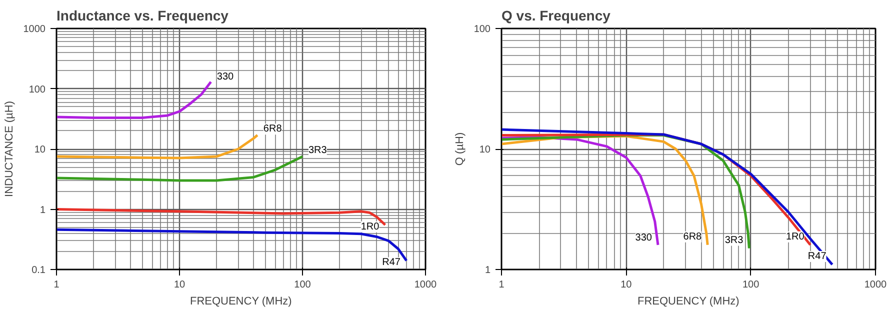 The image size is (890, 315). Describe the element at coordinates (556, 16) in the screenshot. I see `chart-title: Q vs. Frequency` at that location.